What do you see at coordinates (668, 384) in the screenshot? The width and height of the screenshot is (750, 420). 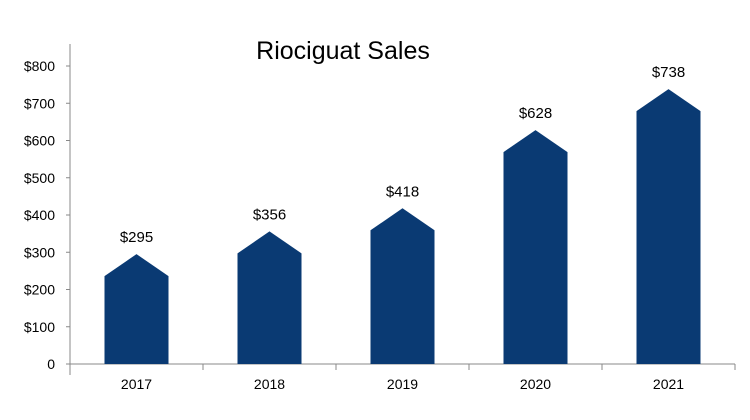 I see `x-tick-label: 2021` at bounding box center [668, 384].